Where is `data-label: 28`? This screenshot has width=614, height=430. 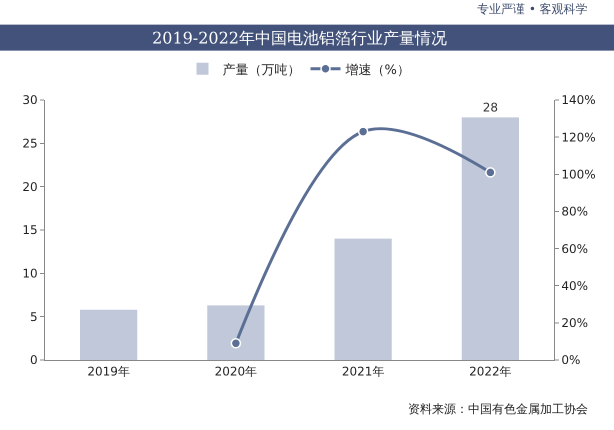 data-label: 28 is located at coordinates (490, 107).